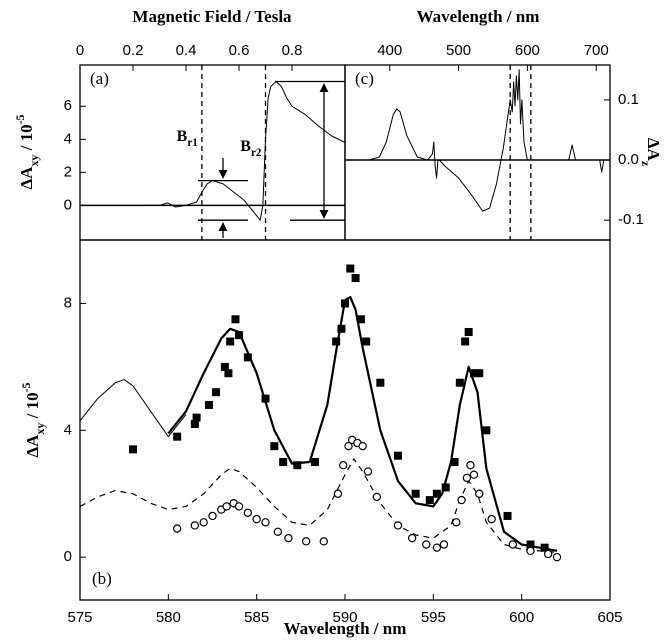  Describe the element at coordinates (102, 578) in the screenshot. I see `panel-label: (b)` at that location.